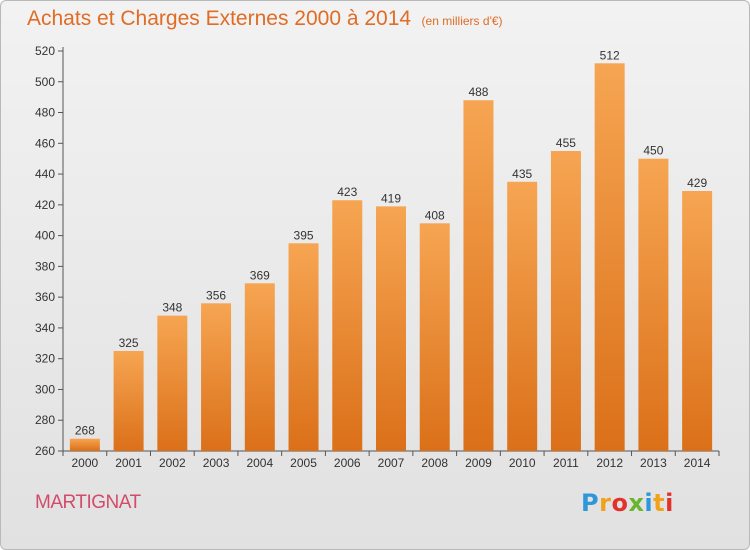  What do you see at coordinates (45, 297) in the screenshot?
I see `y-tick-label: 360` at bounding box center [45, 297].